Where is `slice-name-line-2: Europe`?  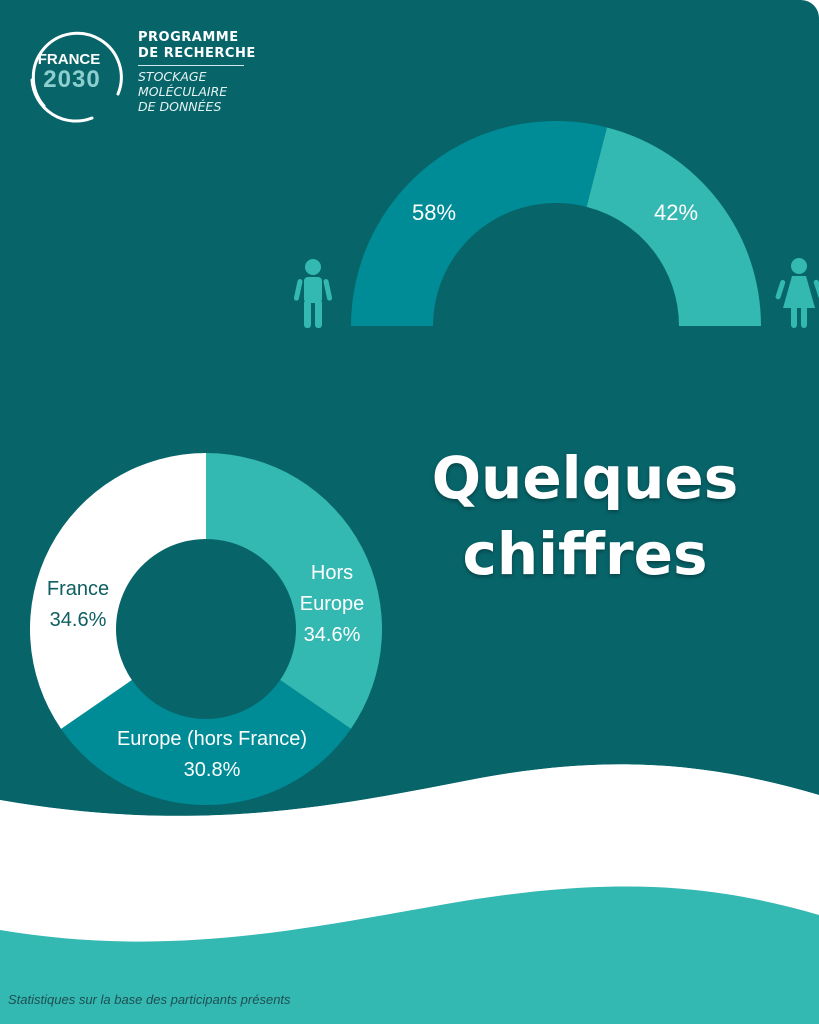
slice-name-line-2: Europe is located at coordinates (332, 604).